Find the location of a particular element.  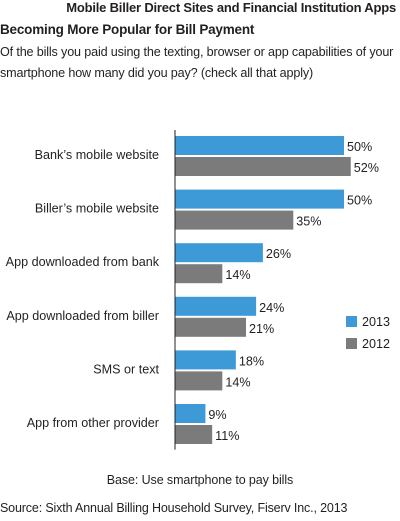

chart-subtitle: Becoming More Popular for Bill Payment is located at coordinates (127, 29).